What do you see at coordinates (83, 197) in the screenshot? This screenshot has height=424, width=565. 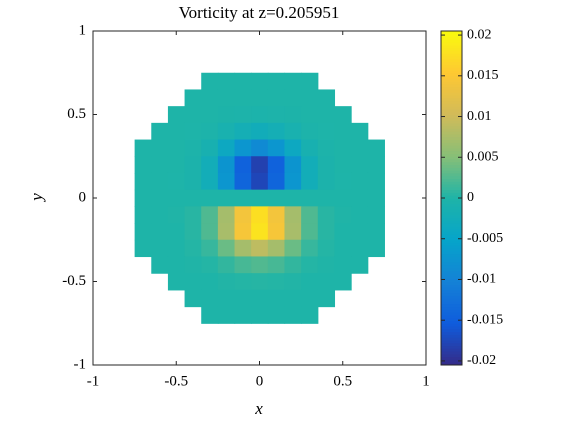 I see `y-tick-label: 0` at bounding box center [83, 197].